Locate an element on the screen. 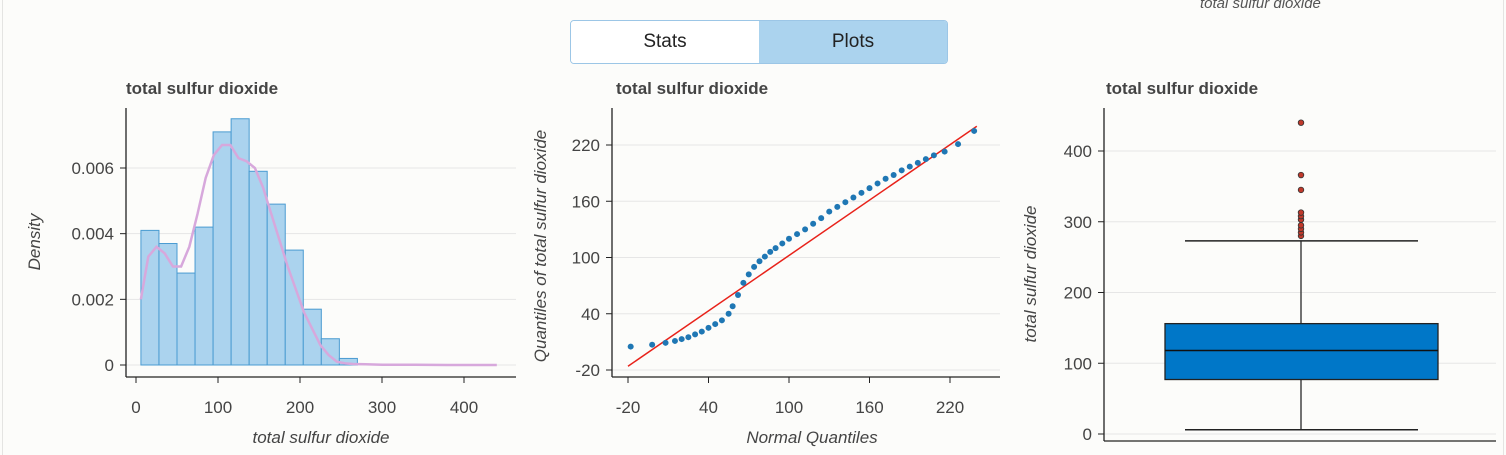 Image resolution: width=1506 pixels, height=455 pixels. hist-xlabel: total sulfur dioxide is located at coordinates (320, 437).